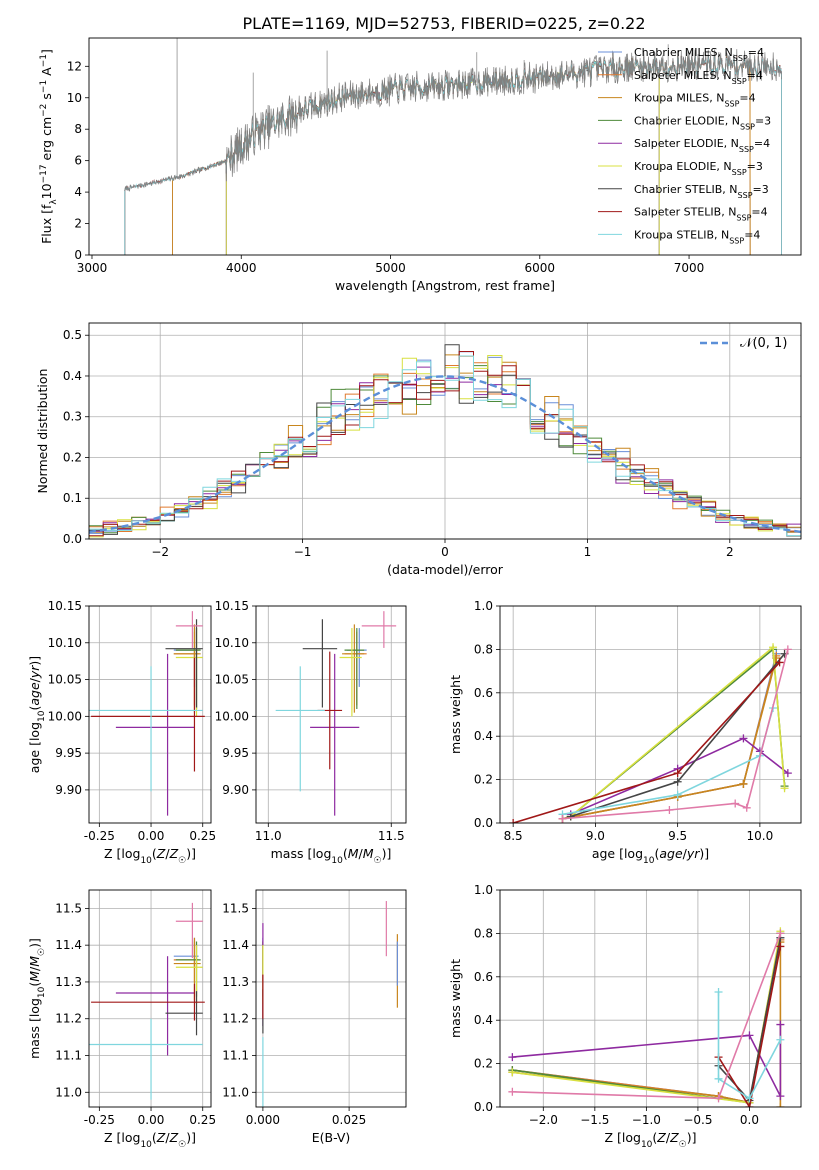 This screenshot has width=819, height=1170. Describe the element at coordinates (268, 836) in the screenshot. I see `x-tick-label: 11.0` at that location.